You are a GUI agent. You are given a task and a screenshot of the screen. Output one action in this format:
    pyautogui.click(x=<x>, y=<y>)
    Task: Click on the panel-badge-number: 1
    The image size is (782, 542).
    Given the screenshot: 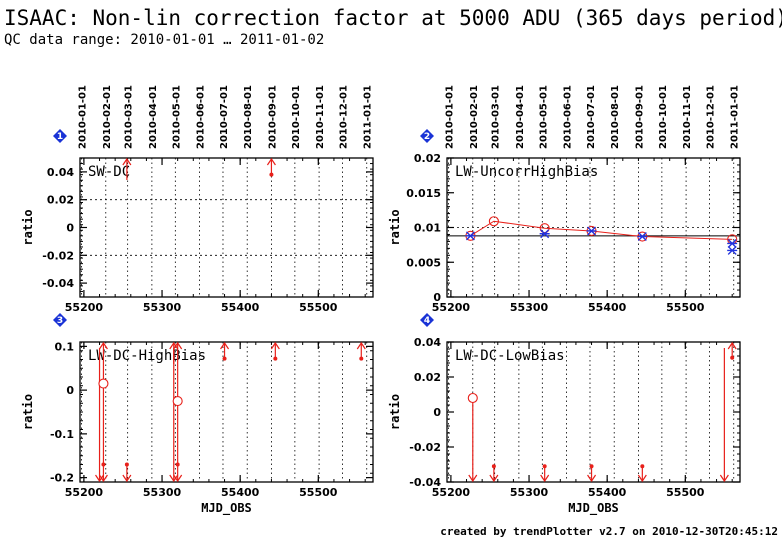 What is the action you would take?
    pyautogui.click(x=60, y=137)
    